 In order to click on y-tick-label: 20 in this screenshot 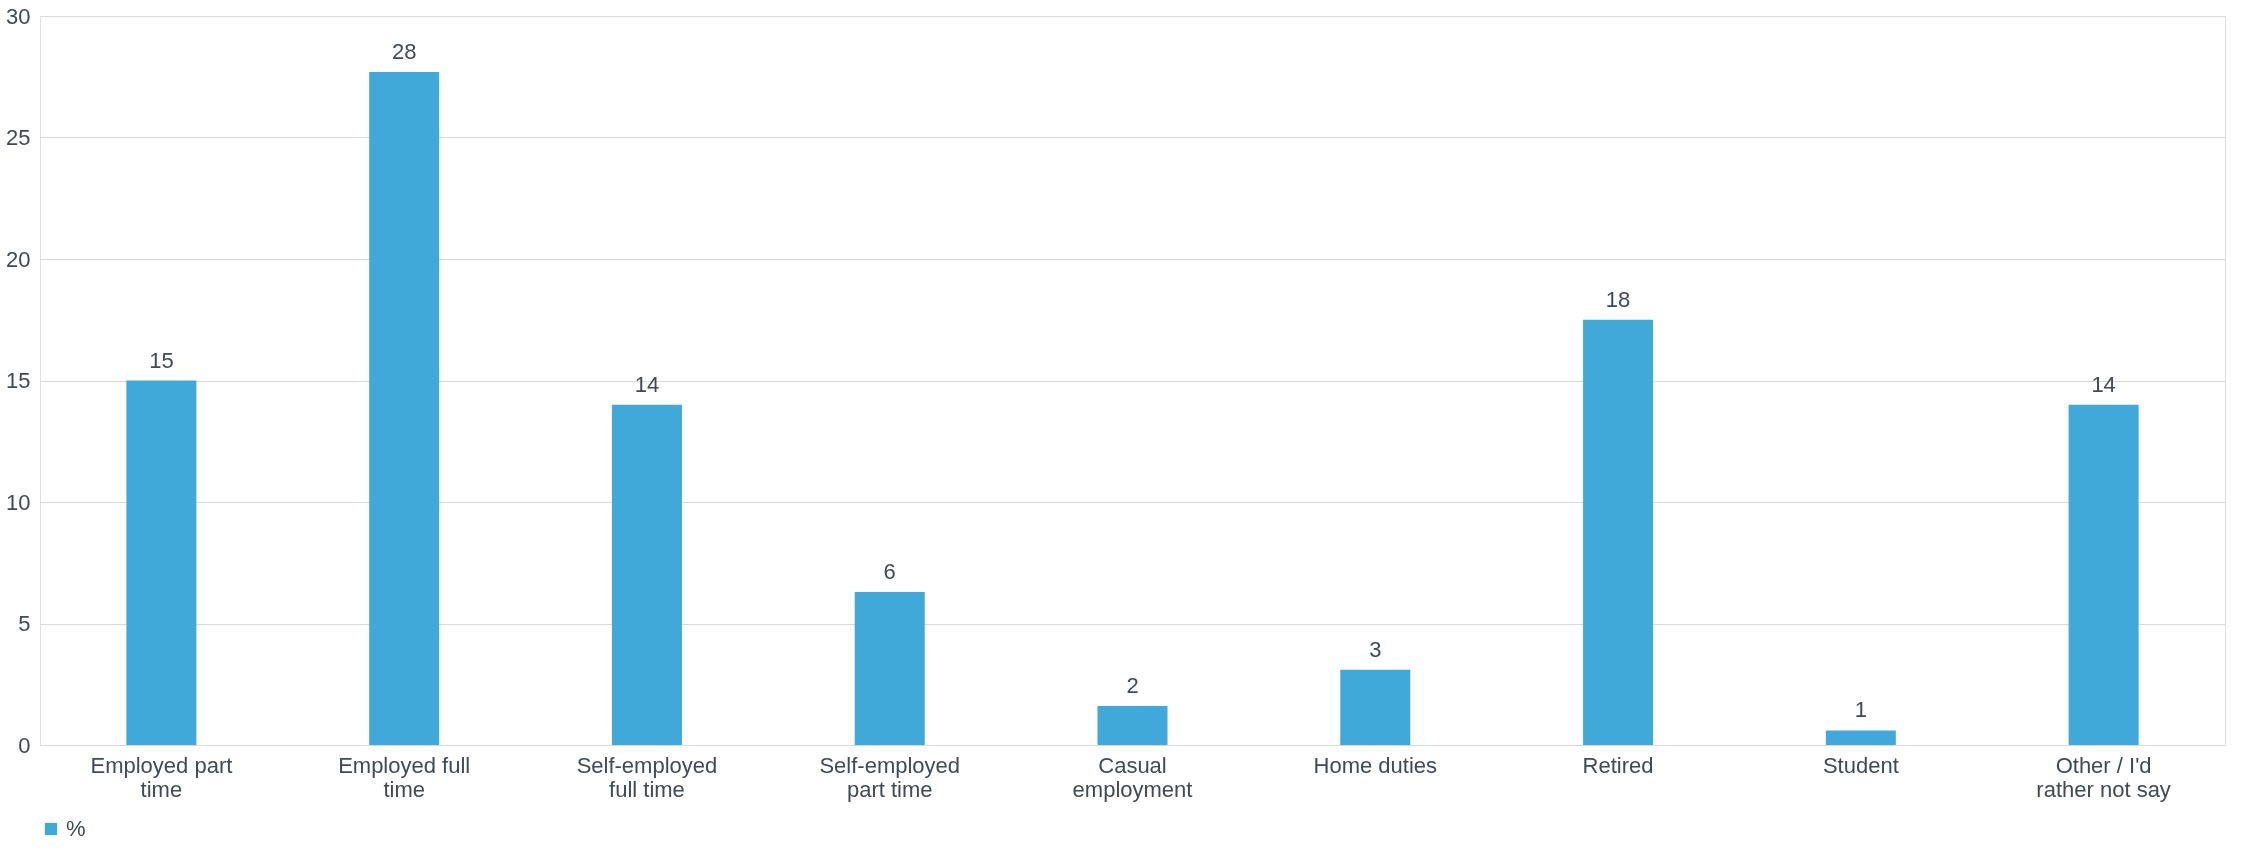, I will do `click(18, 259)`.